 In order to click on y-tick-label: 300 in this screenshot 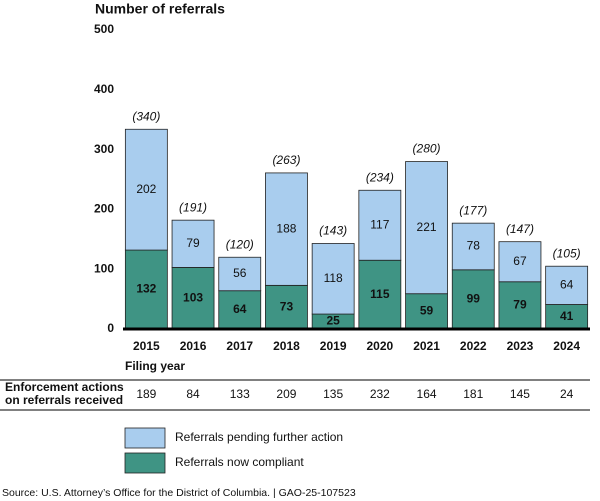, I will do `click(104, 149)`.